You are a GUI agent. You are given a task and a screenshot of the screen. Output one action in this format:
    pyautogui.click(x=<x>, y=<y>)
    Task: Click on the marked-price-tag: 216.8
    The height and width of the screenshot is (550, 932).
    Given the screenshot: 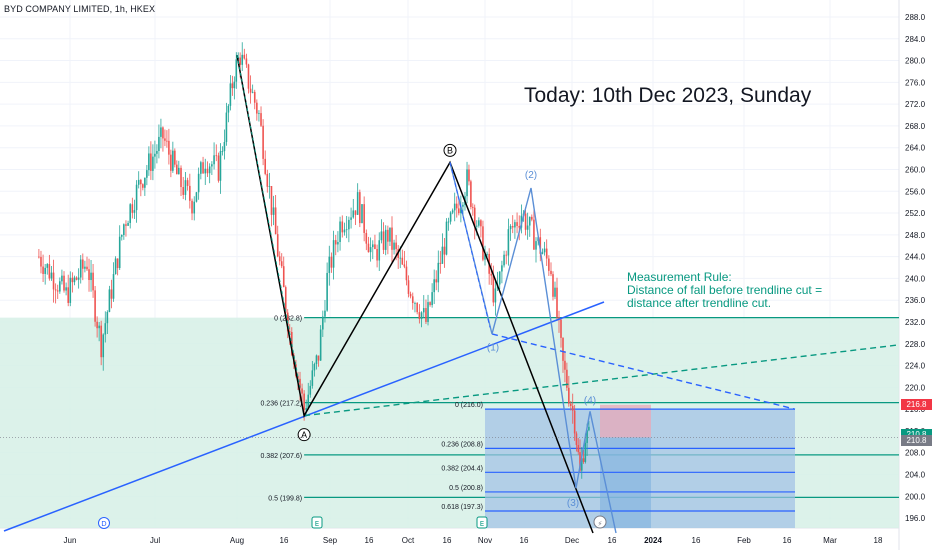 What is the action you would take?
    pyautogui.click(x=916, y=405)
    